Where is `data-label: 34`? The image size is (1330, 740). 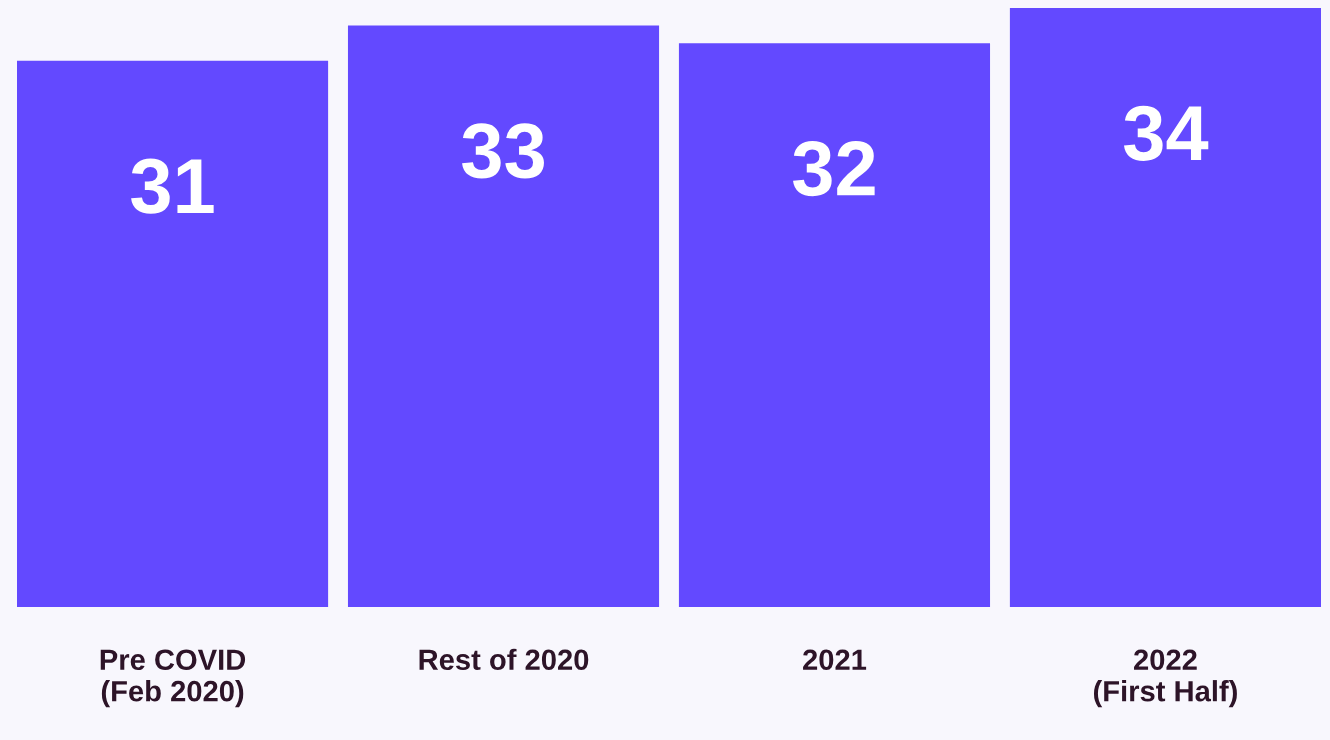 data-label: 34 is located at coordinates (1166, 133).